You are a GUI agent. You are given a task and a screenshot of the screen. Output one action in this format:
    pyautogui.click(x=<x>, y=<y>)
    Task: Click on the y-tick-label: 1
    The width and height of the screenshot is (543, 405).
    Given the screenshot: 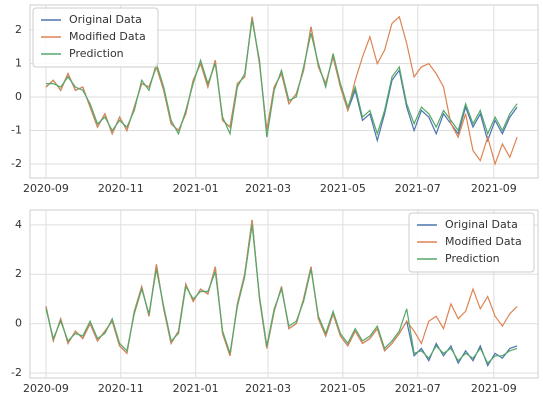 What is the action you would take?
    pyautogui.click(x=18, y=63)
    